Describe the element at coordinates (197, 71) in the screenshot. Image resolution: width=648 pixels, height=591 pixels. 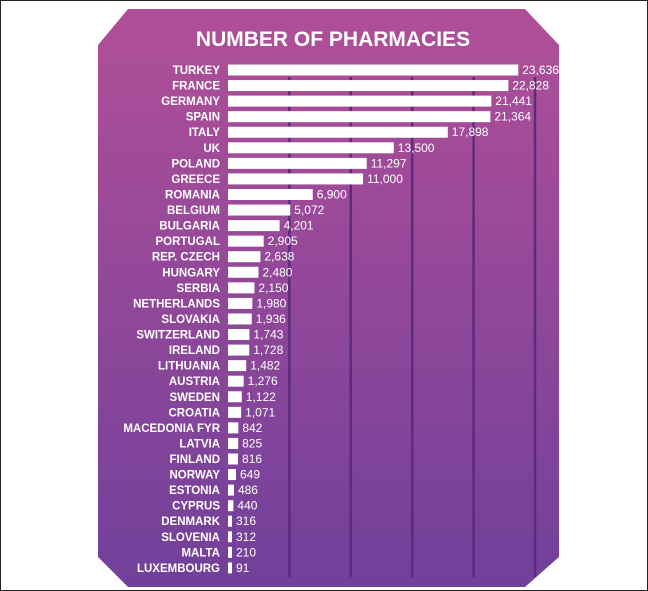
I see `category-label: TURKEY` at that location.